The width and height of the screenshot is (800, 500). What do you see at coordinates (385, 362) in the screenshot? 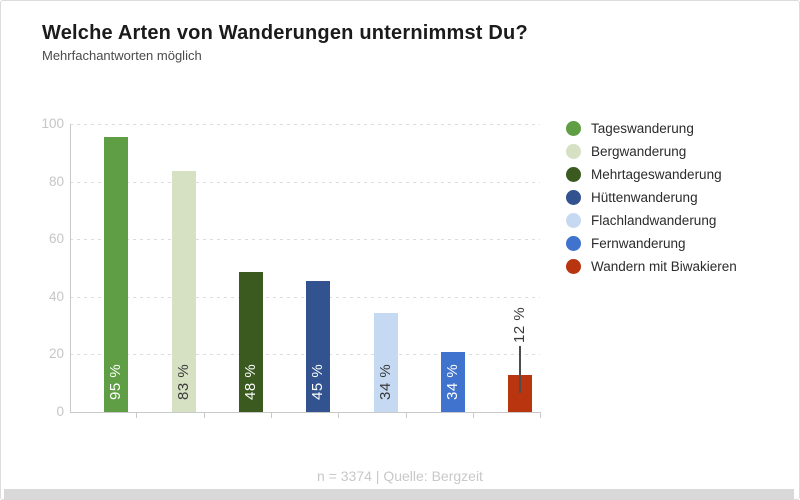
I see `bar-flachlandwanderung` at bounding box center [385, 362].